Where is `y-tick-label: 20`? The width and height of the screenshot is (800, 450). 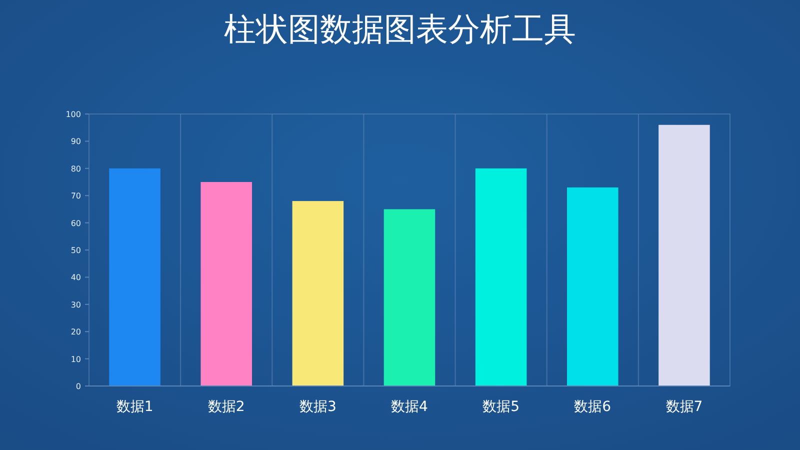
y-tick-label: 20 is located at coordinates (75, 332).